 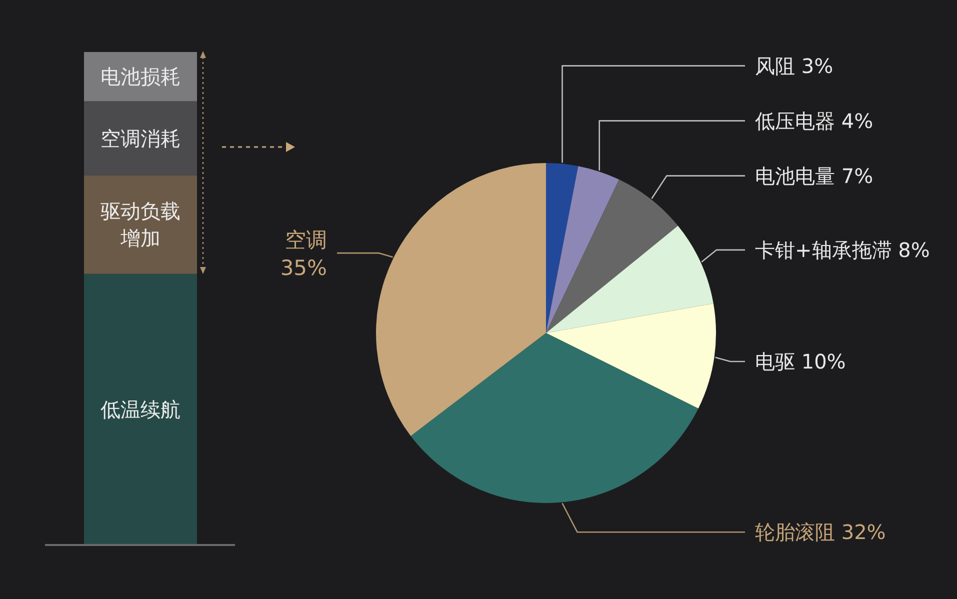 I want to click on slice-label: 轮胎滚阻, so click(x=795, y=532).